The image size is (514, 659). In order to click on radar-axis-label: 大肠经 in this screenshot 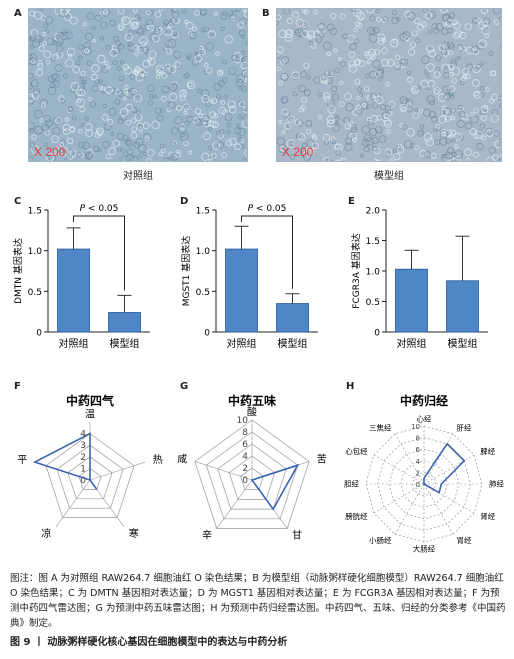, I will do `click(424, 549)`.